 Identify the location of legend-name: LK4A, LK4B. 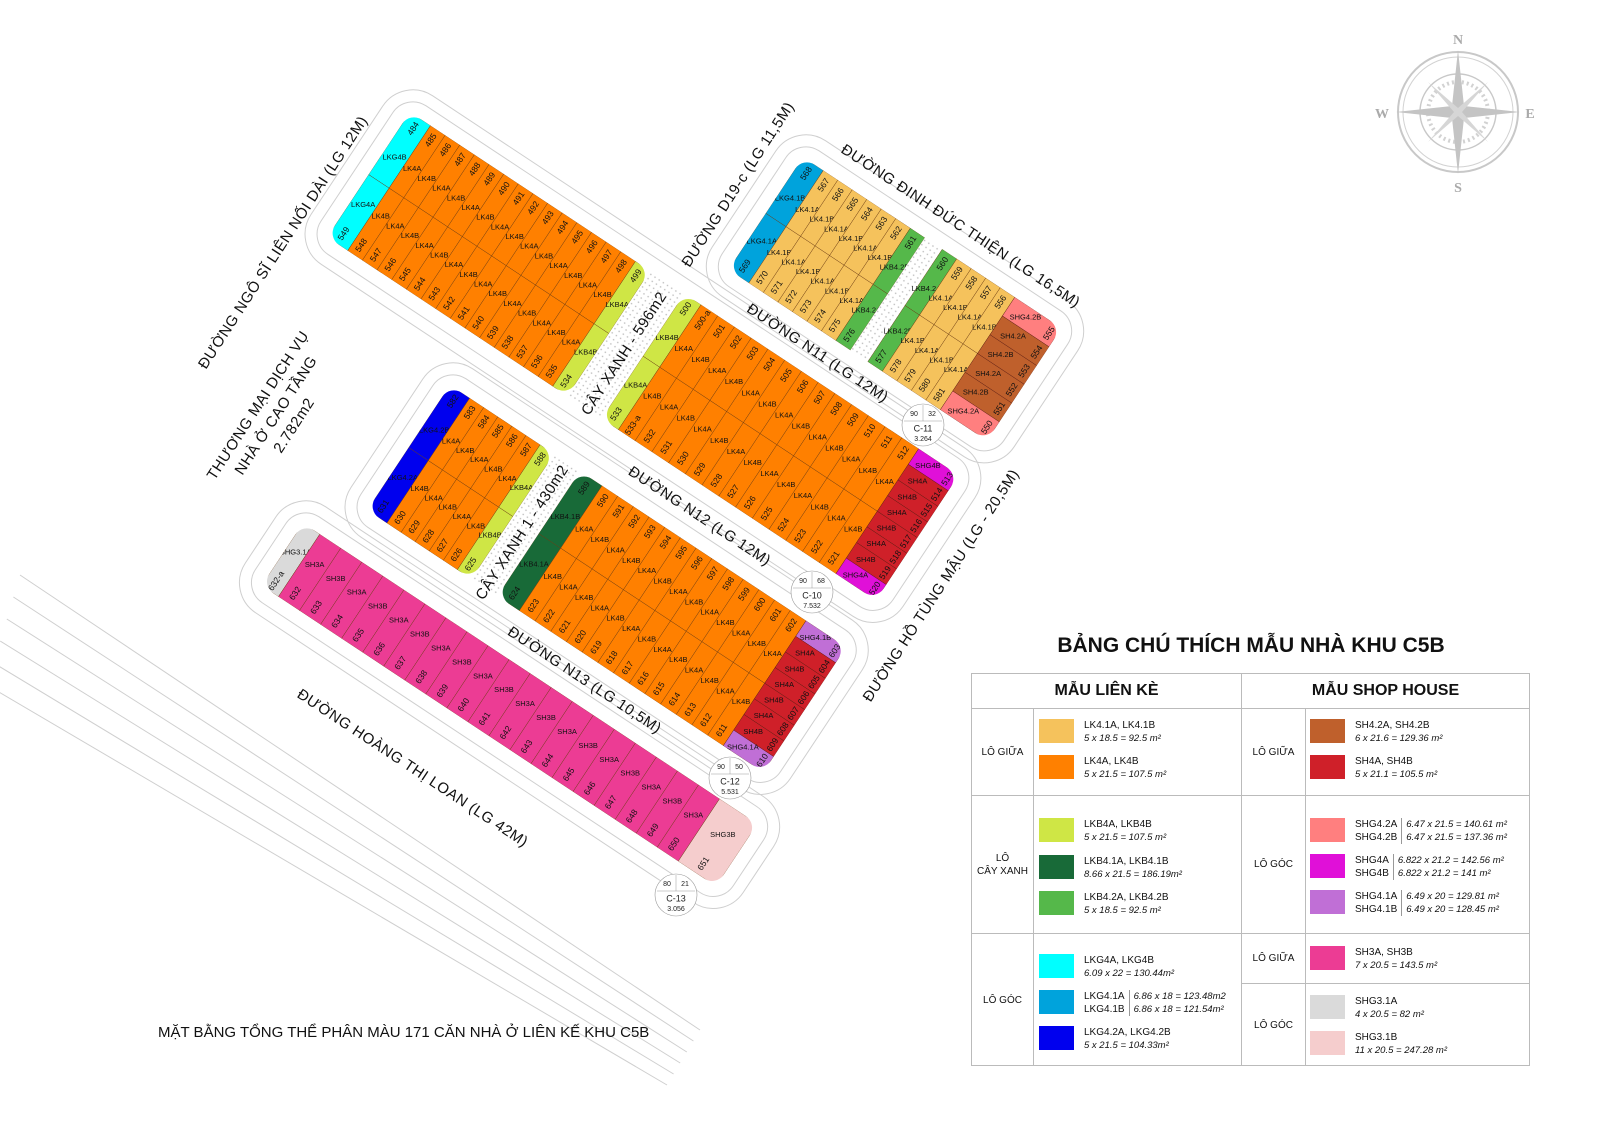
(1111, 761).